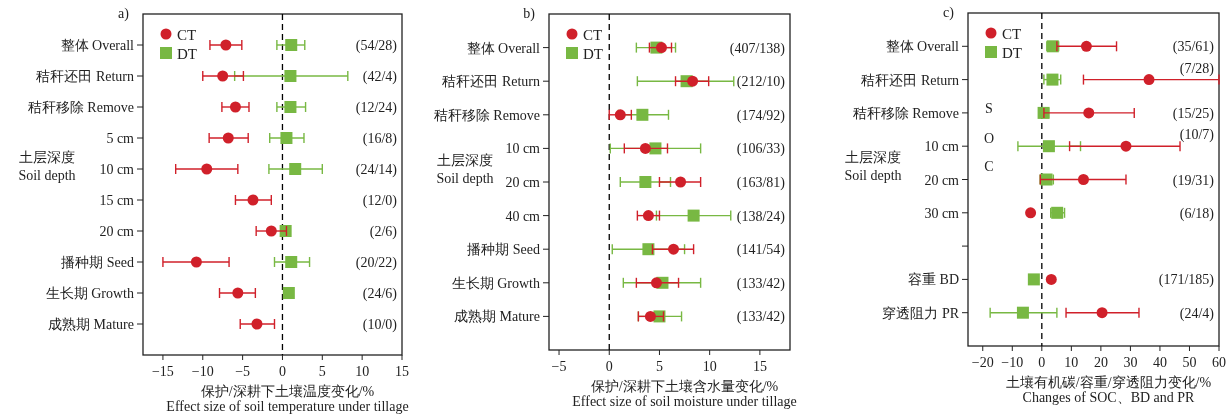 The image size is (1228, 415). Describe the element at coordinates (376, 263) in the screenshot. I see `annotation: (20/22)` at that location.